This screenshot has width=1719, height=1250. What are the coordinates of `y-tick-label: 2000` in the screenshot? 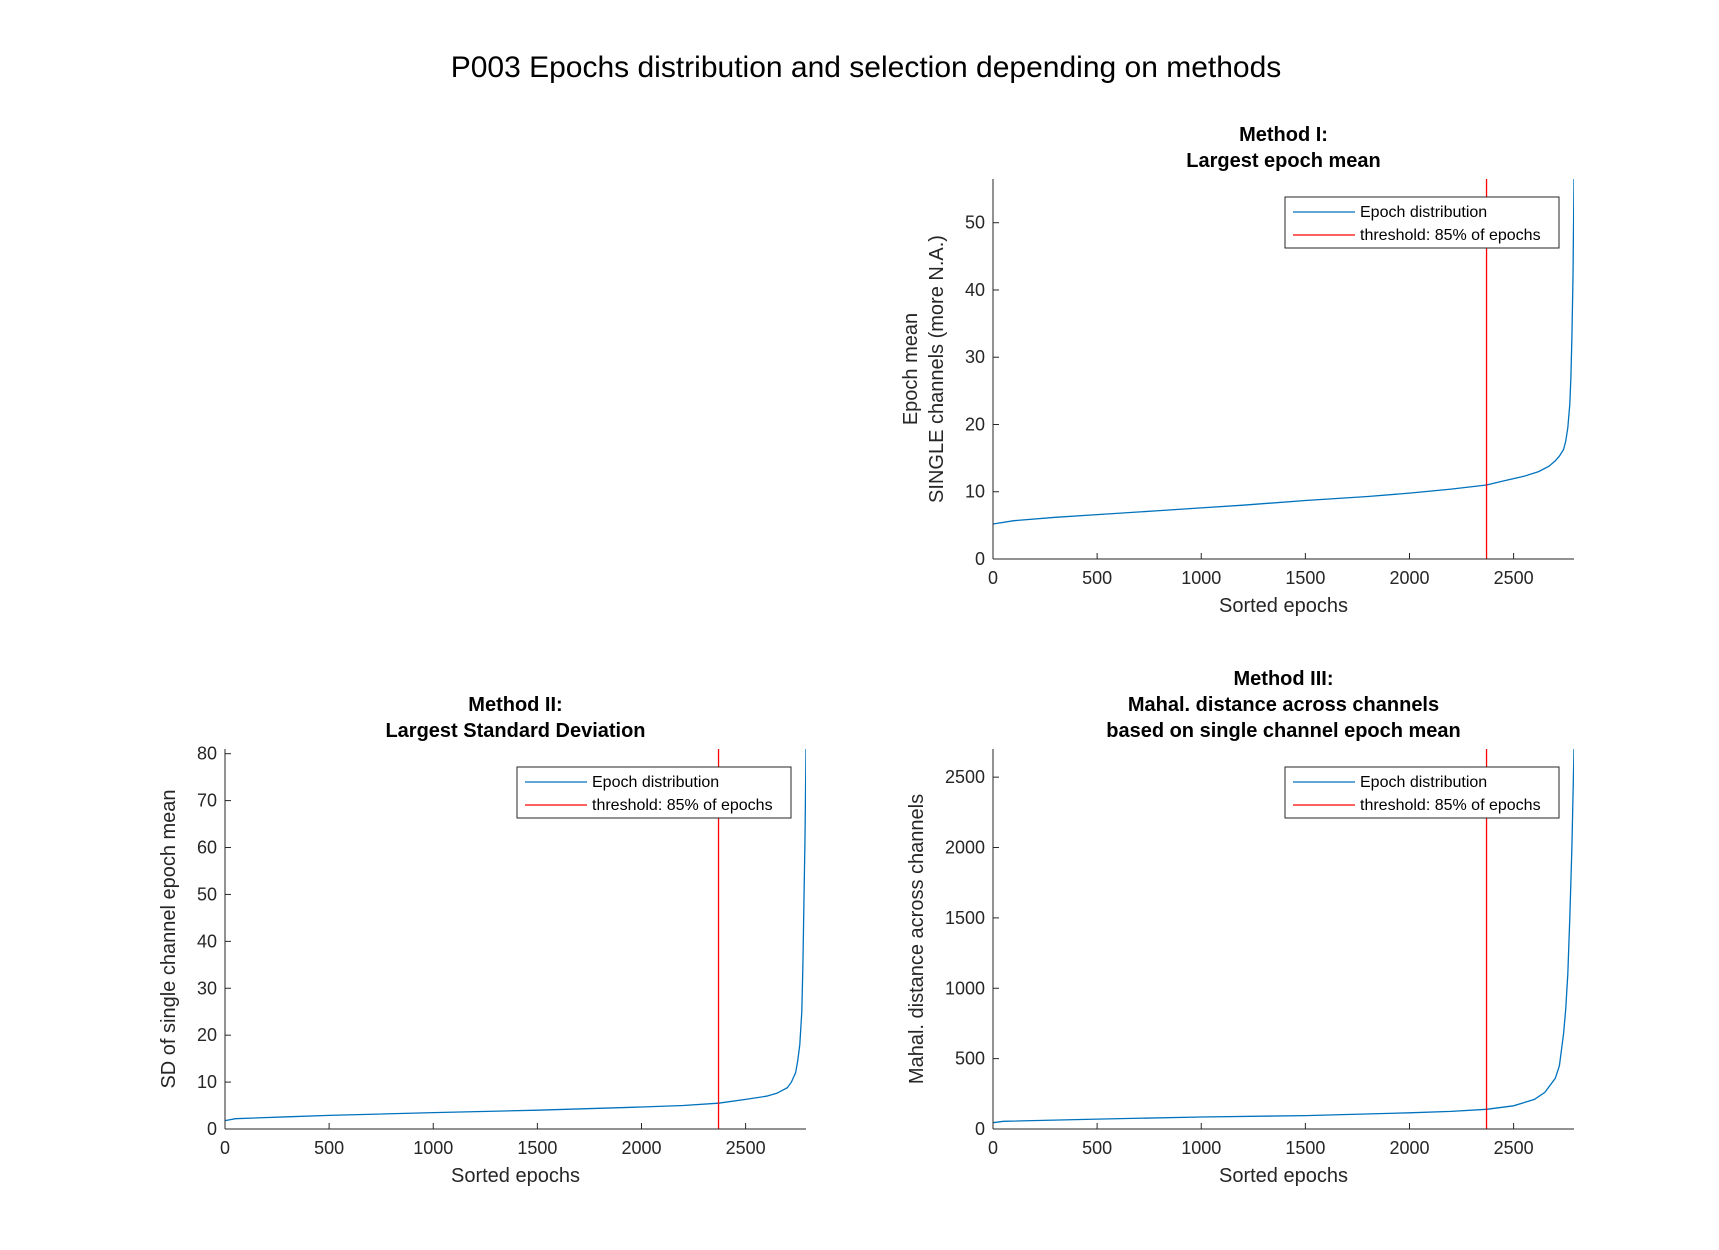 It's located at (965, 848).